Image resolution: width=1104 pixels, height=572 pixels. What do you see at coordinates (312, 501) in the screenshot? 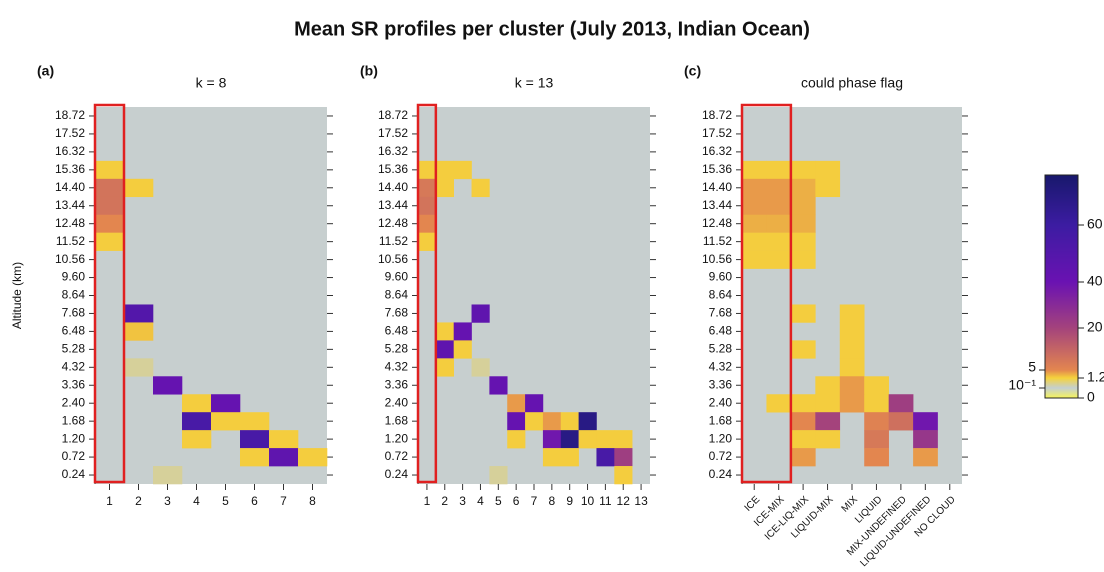
I see `x-tick-label: 8` at bounding box center [312, 501].